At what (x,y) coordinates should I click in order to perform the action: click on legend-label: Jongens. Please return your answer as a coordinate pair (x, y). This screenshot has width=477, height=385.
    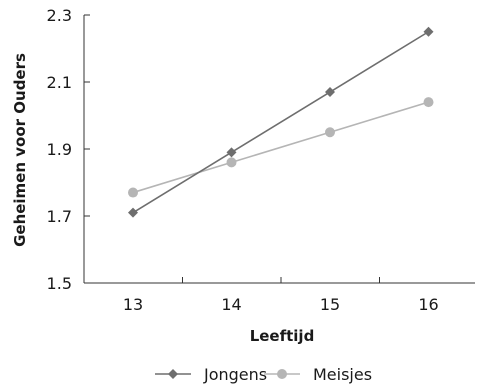
    Looking at the image, I should click on (235, 374).